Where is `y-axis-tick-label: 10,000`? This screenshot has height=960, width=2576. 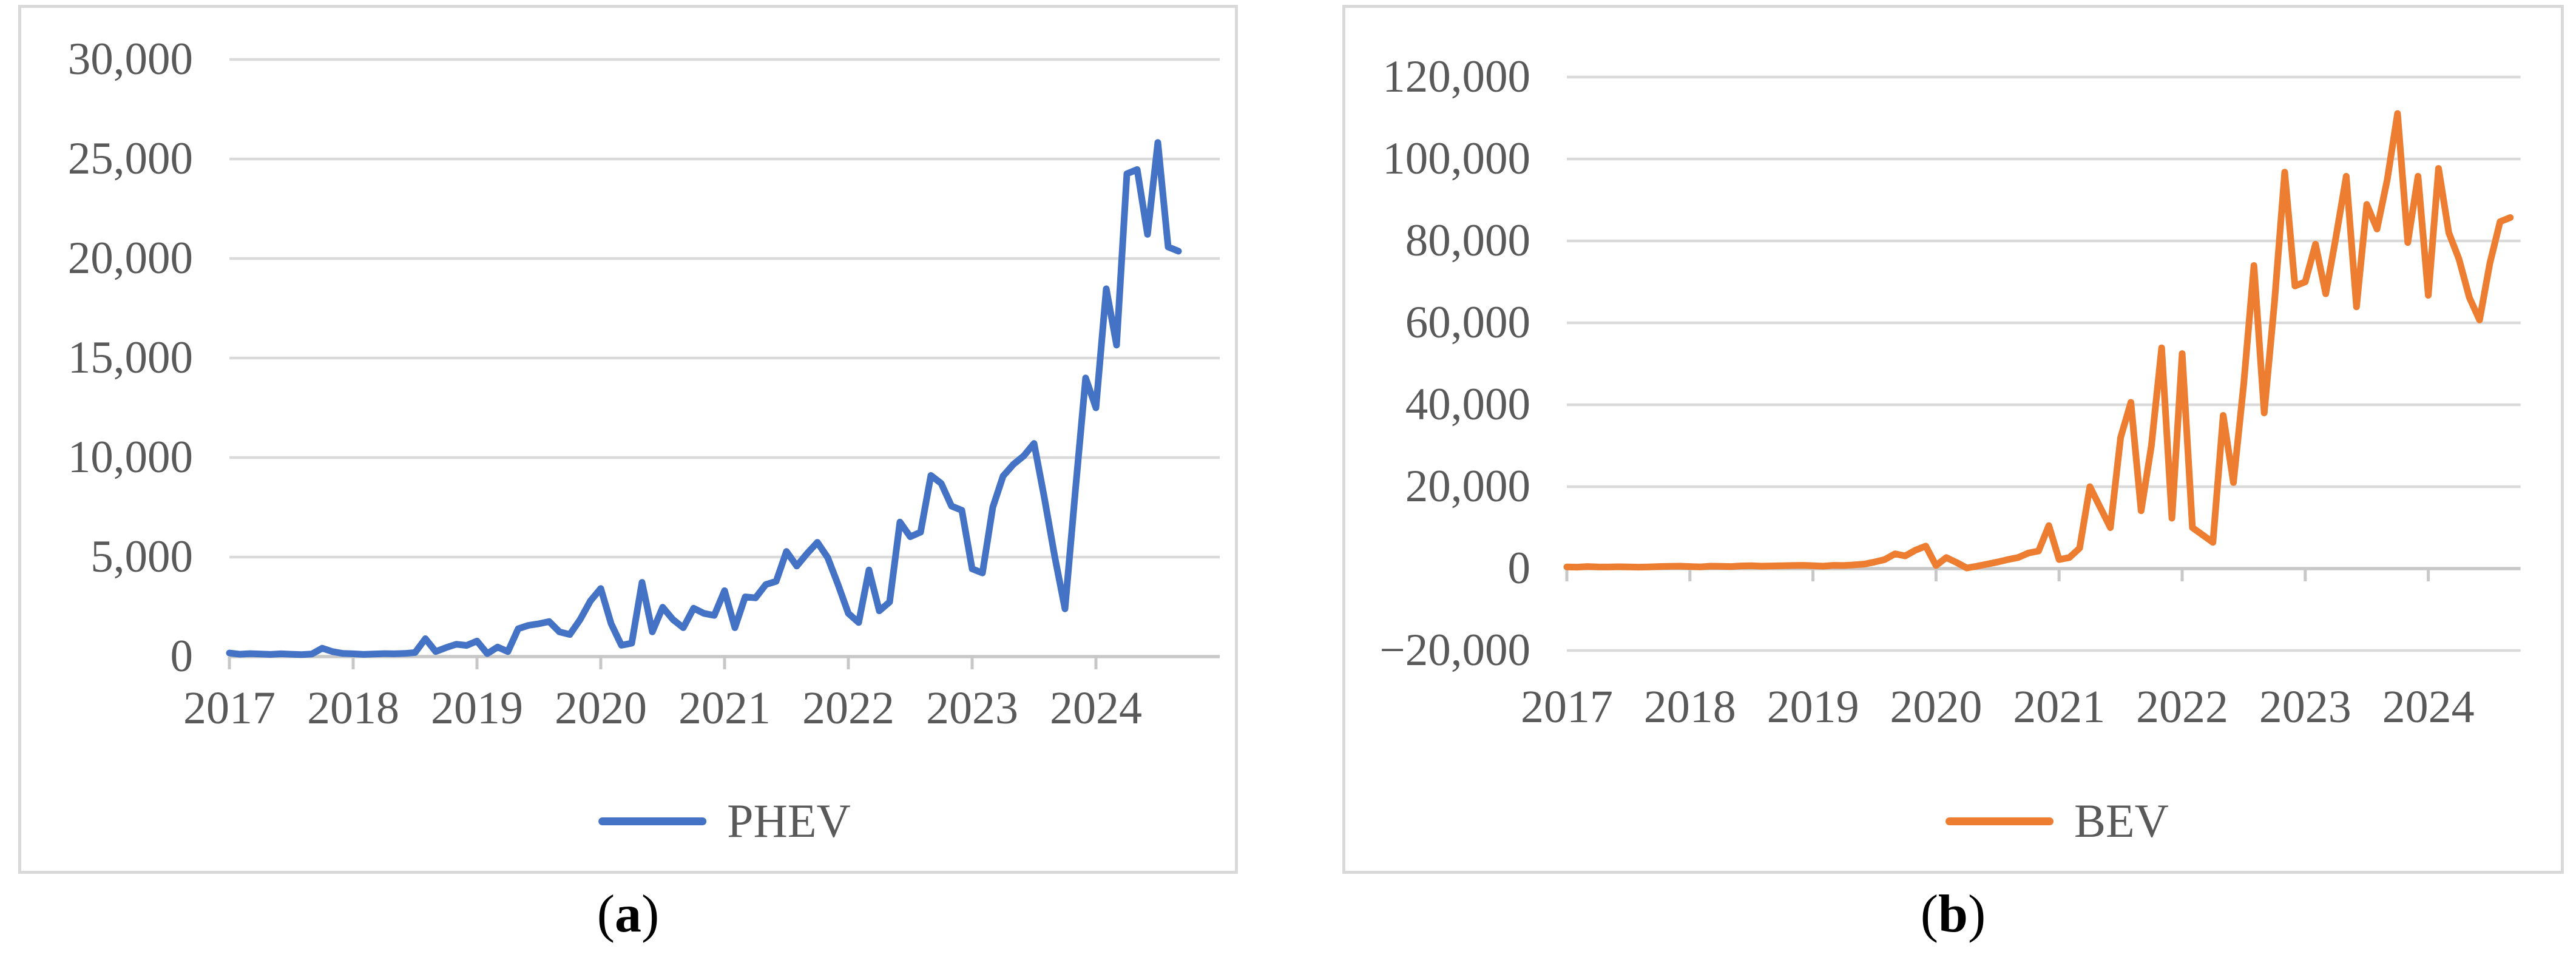 y-axis-tick-label: 10,000 is located at coordinates (130, 457).